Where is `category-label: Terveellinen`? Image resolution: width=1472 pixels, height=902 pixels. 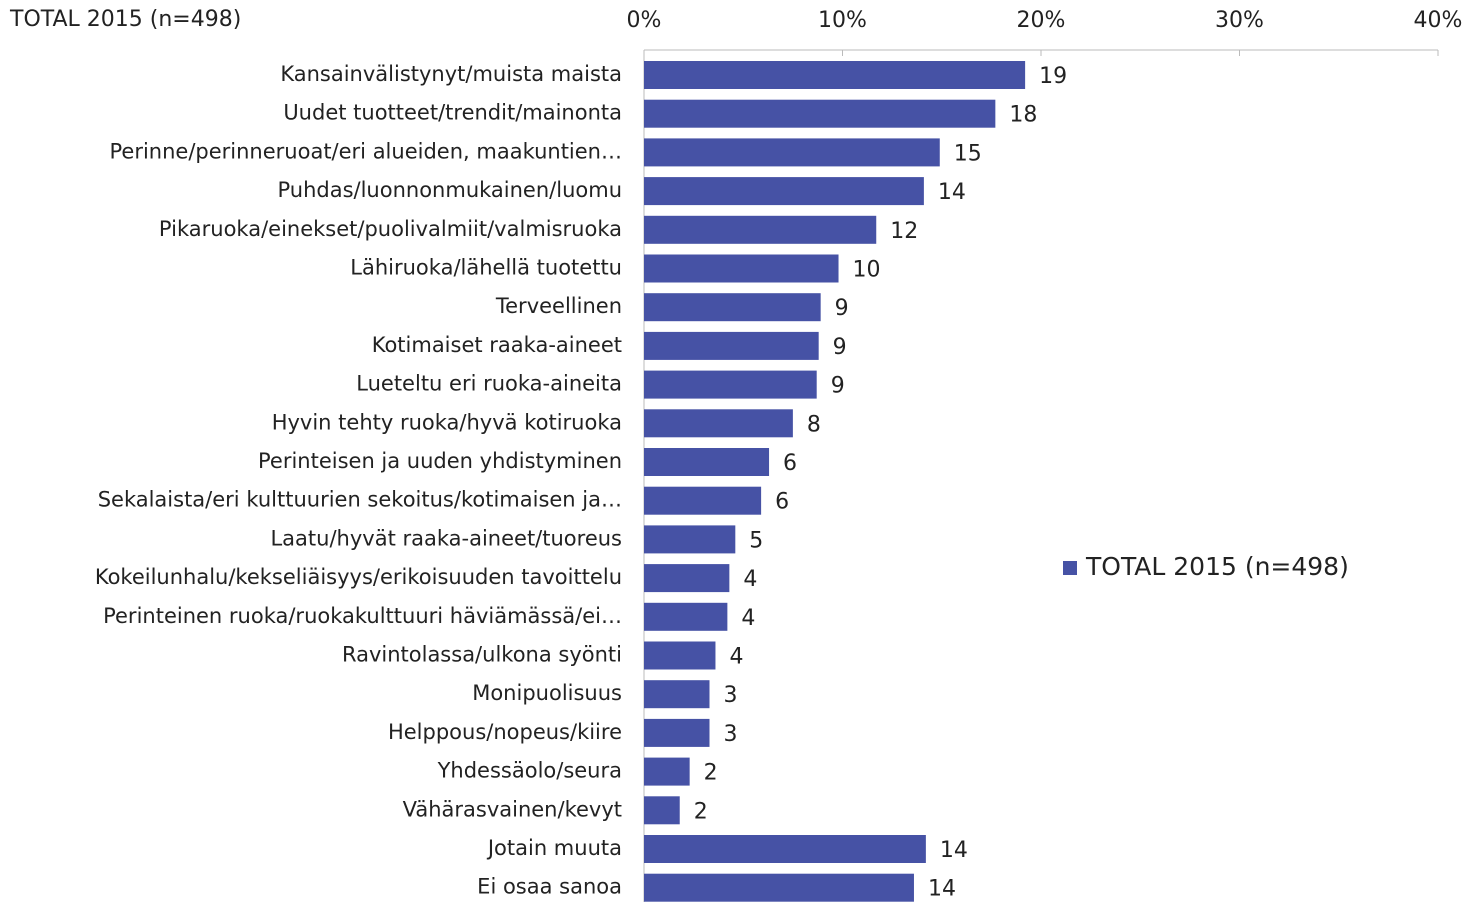 category-label: Terveellinen is located at coordinates (558, 306).